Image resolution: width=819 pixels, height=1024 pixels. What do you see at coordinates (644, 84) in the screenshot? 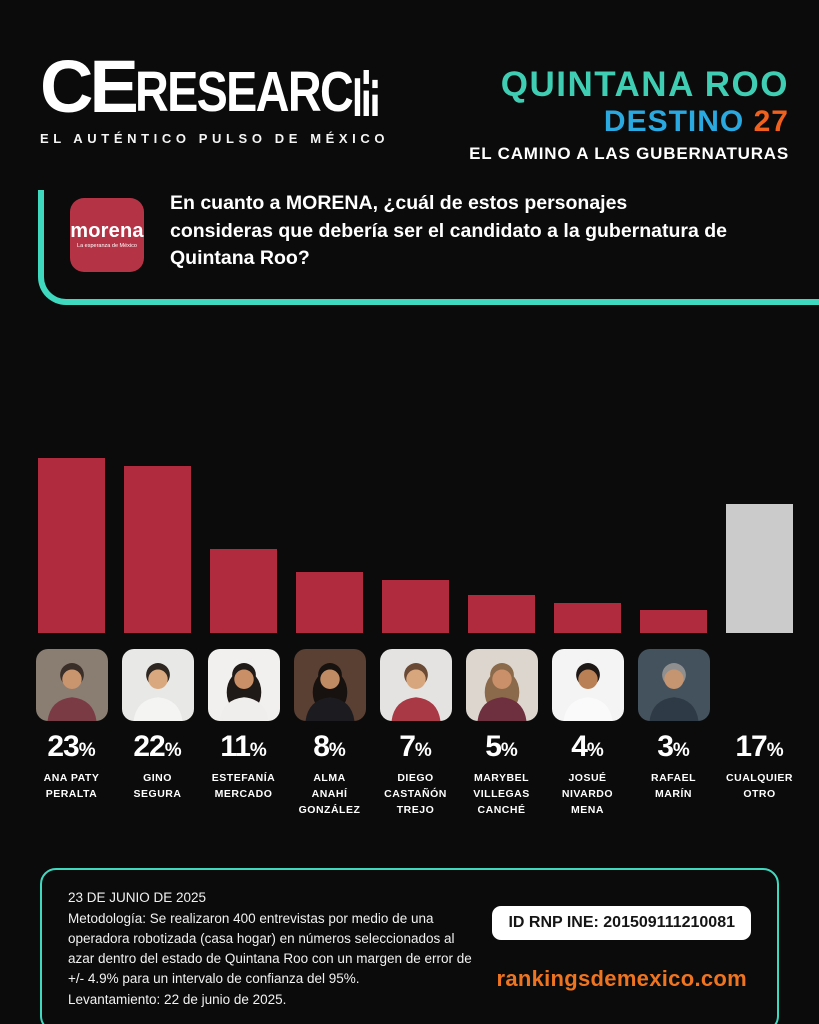
I see `state-title: QUINTANA ROO` at bounding box center [644, 84].